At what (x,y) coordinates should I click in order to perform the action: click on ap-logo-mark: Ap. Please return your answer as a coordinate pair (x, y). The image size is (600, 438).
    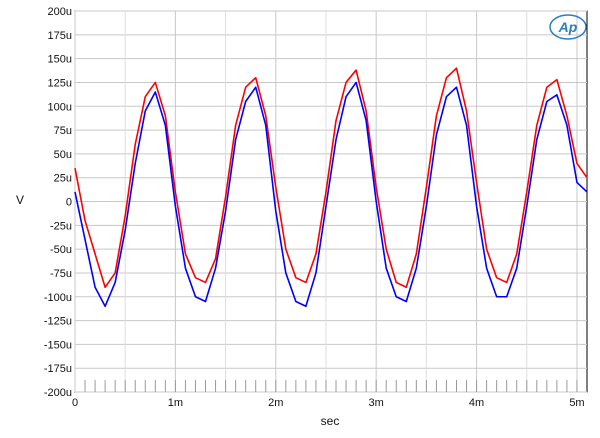
    Looking at the image, I should click on (568, 27).